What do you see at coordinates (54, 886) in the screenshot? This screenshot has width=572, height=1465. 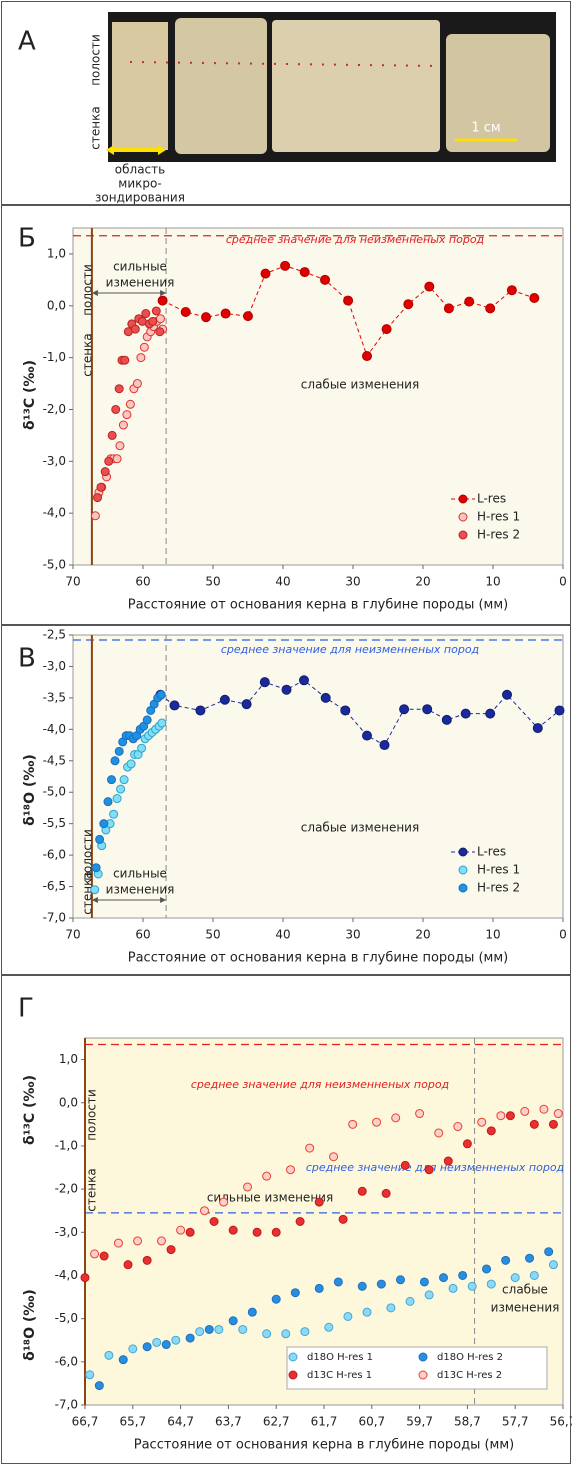 I see `y-tick-label: -6,5` at bounding box center [54, 886].